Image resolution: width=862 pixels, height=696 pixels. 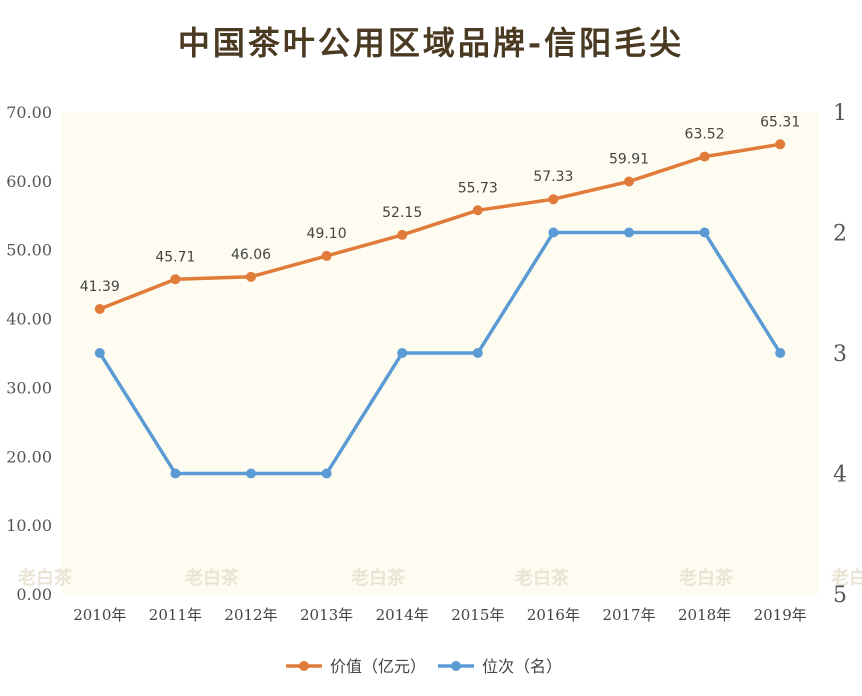 What do you see at coordinates (29, 250) in the screenshot?
I see `y-left-tick-label: 50.00` at bounding box center [29, 250].